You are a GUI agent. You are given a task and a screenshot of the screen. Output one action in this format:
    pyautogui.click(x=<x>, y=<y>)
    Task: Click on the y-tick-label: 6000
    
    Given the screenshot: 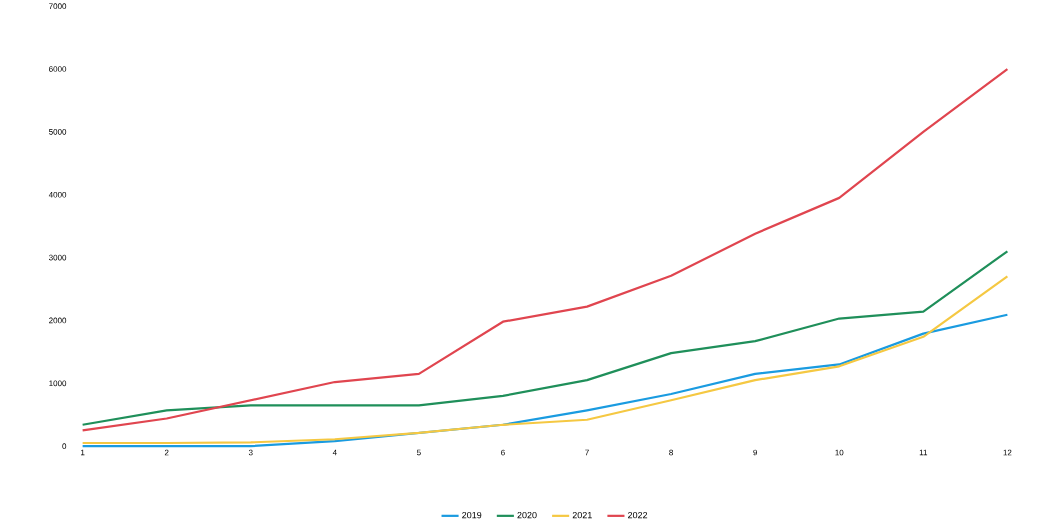 What is the action you would take?
    pyautogui.click(x=58, y=69)
    